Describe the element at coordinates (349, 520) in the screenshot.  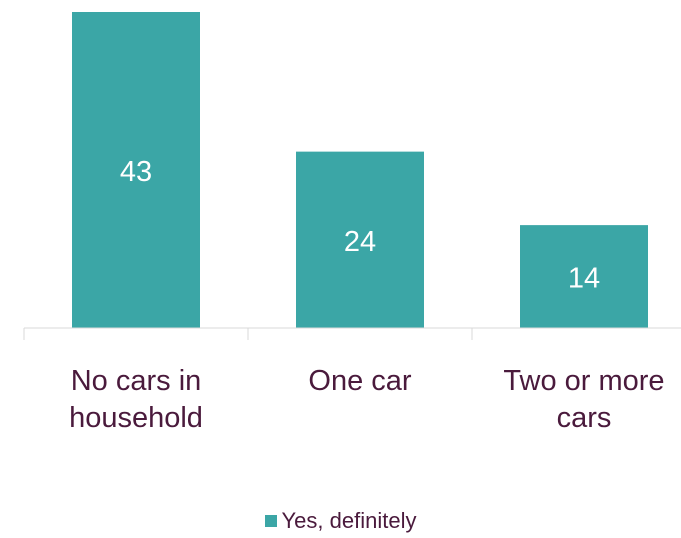
I see `legend-label: Yes, definitely` at that location.